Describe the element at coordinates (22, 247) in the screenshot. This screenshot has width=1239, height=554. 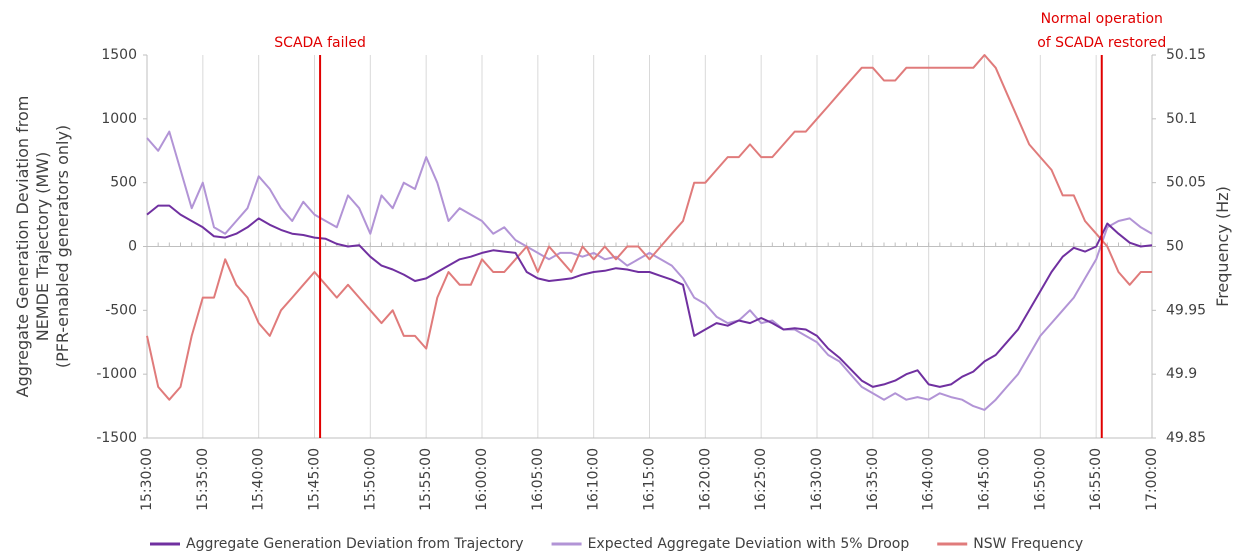
I see `y-axis-title-line: Aggregate Generation Deviation from` at that location.